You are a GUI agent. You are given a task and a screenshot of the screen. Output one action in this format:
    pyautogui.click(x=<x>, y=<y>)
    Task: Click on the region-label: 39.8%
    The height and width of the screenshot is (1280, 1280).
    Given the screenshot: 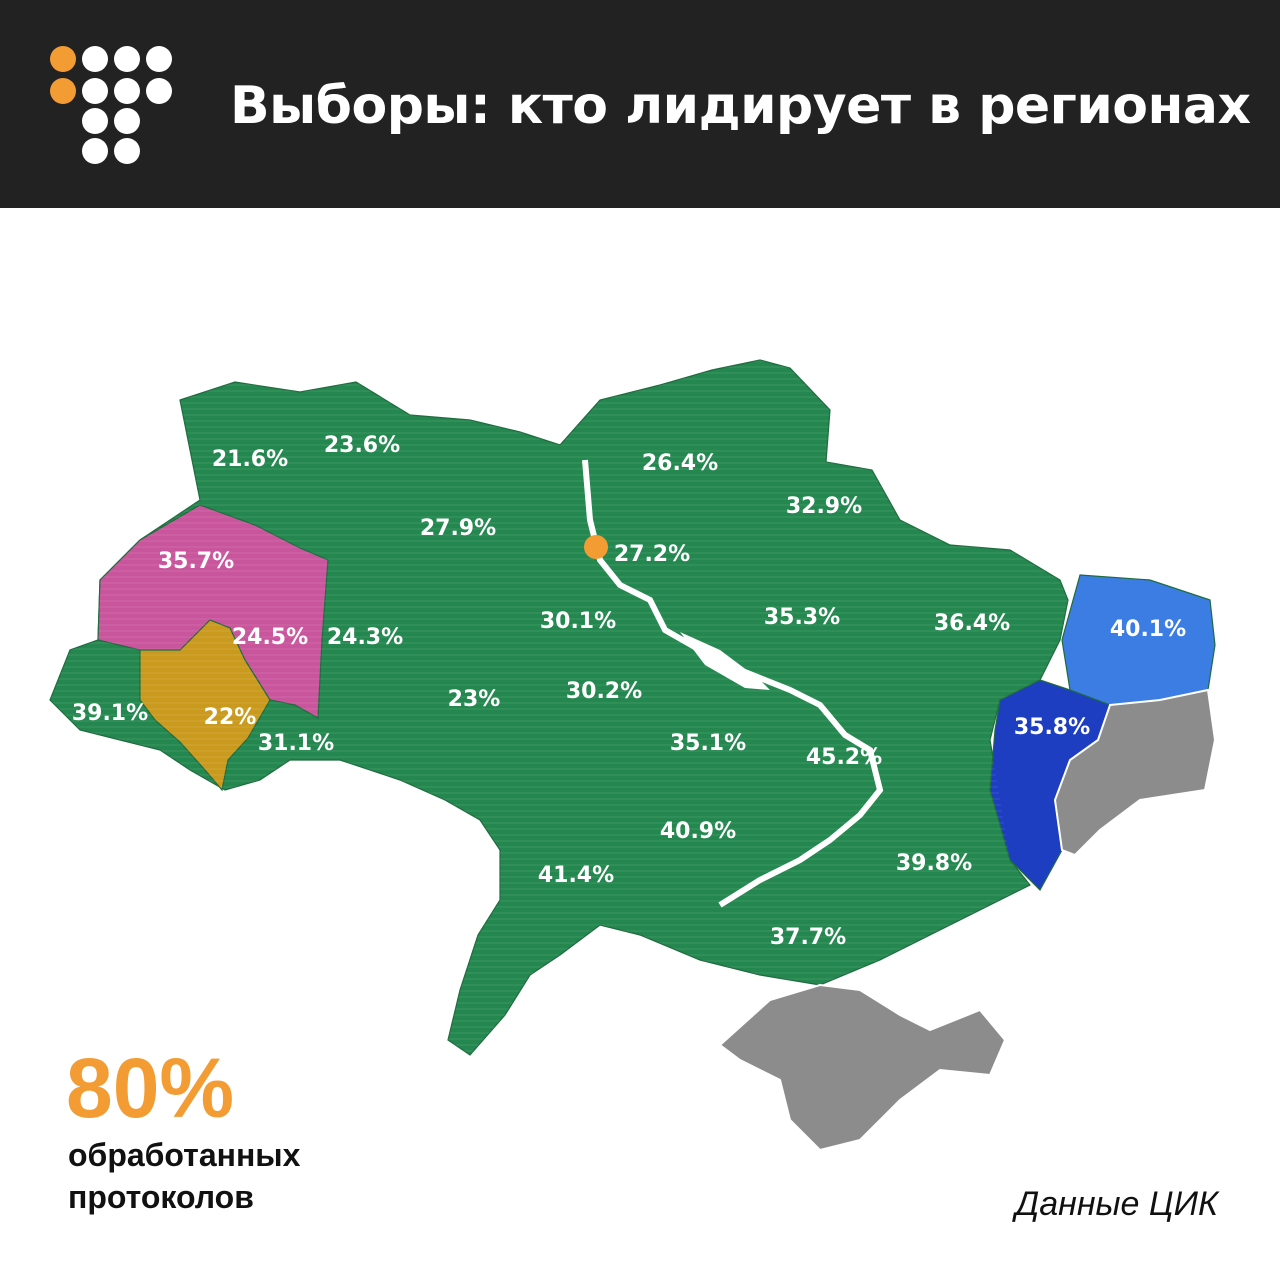 What is the action you would take?
    pyautogui.click(x=934, y=863)
    